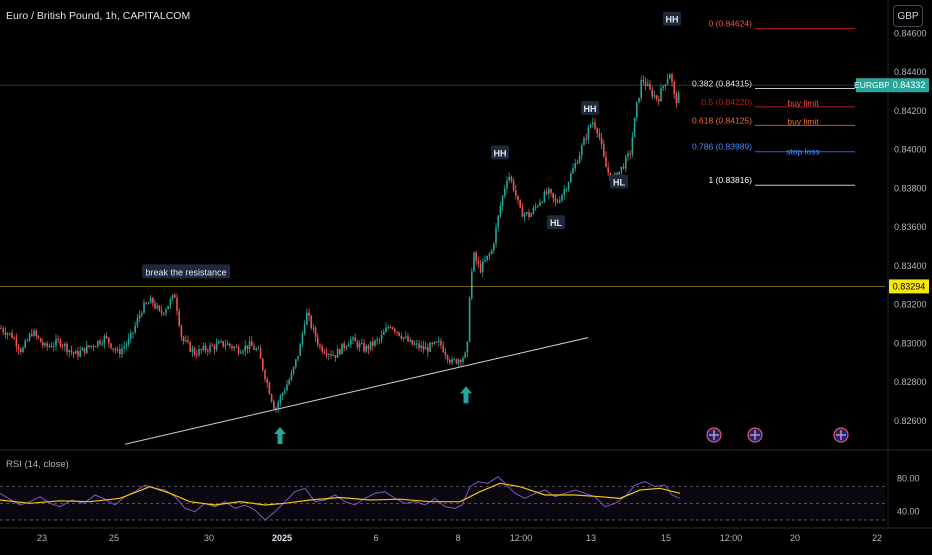 The image size is (932, 555). What do you see at coordinates (672, 20) in the screenshot?
I see `hh-label-3: HH` at bounding box center [672, 20].